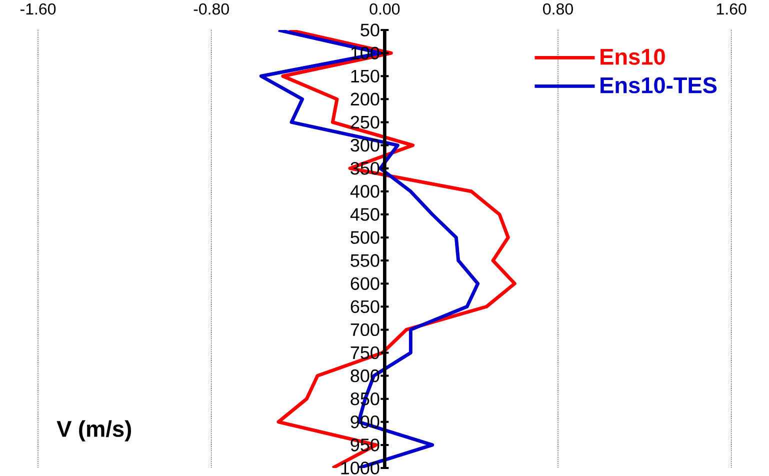 This screenshot has width=769, height=476. Describe the element at coordinates (365, 307) in the screenshot. I see `y-tick-label: 650` at that location.